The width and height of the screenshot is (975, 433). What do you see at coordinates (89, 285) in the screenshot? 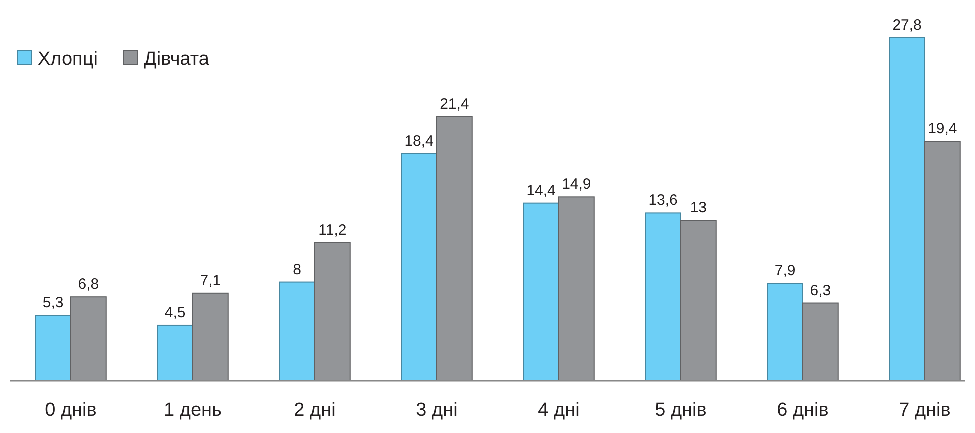
I see `data-label: 6,8` at bounding box center [89, 285].